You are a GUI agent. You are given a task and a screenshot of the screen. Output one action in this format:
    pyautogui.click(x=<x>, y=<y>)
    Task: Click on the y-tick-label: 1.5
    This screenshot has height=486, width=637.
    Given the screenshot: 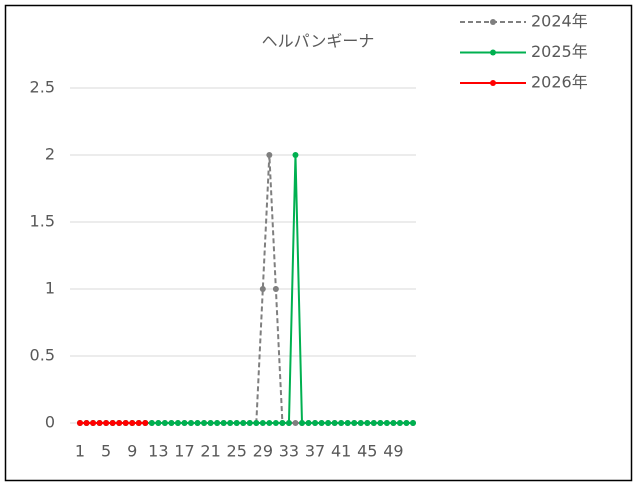 What is the action you would take?
    pyautogui.click(x=42, y=221)
    